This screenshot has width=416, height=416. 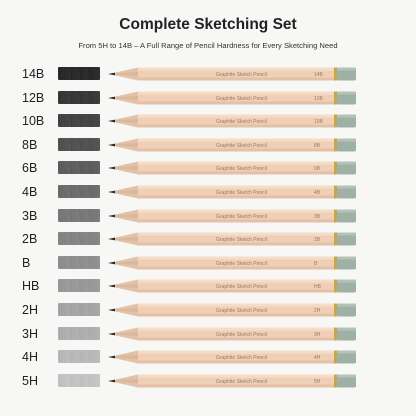 I want to click on pencil-row: 6B Graphite Sketch Pencil 6B, so click(x=208, y=168).